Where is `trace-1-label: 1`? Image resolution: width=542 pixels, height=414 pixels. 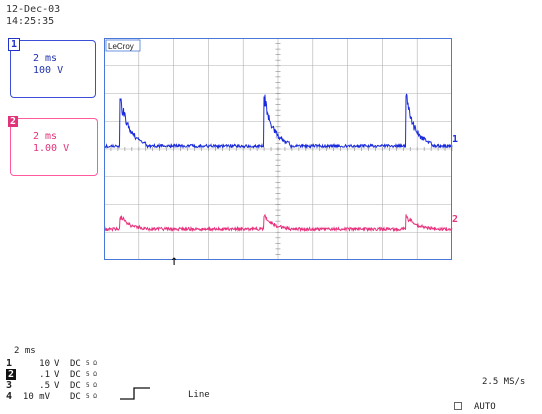 trace-1-label: 1 is located at coordinates (455, 139).